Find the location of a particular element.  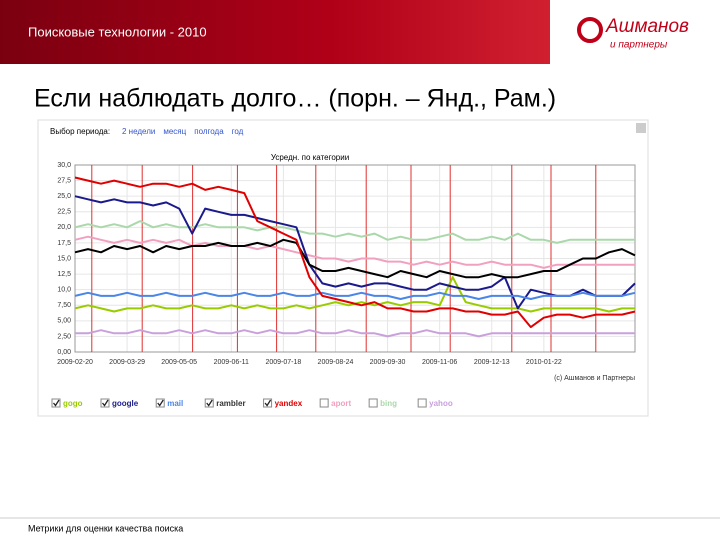

x-tick-label: 2009-05-05 is located at coordinates (179, 362).